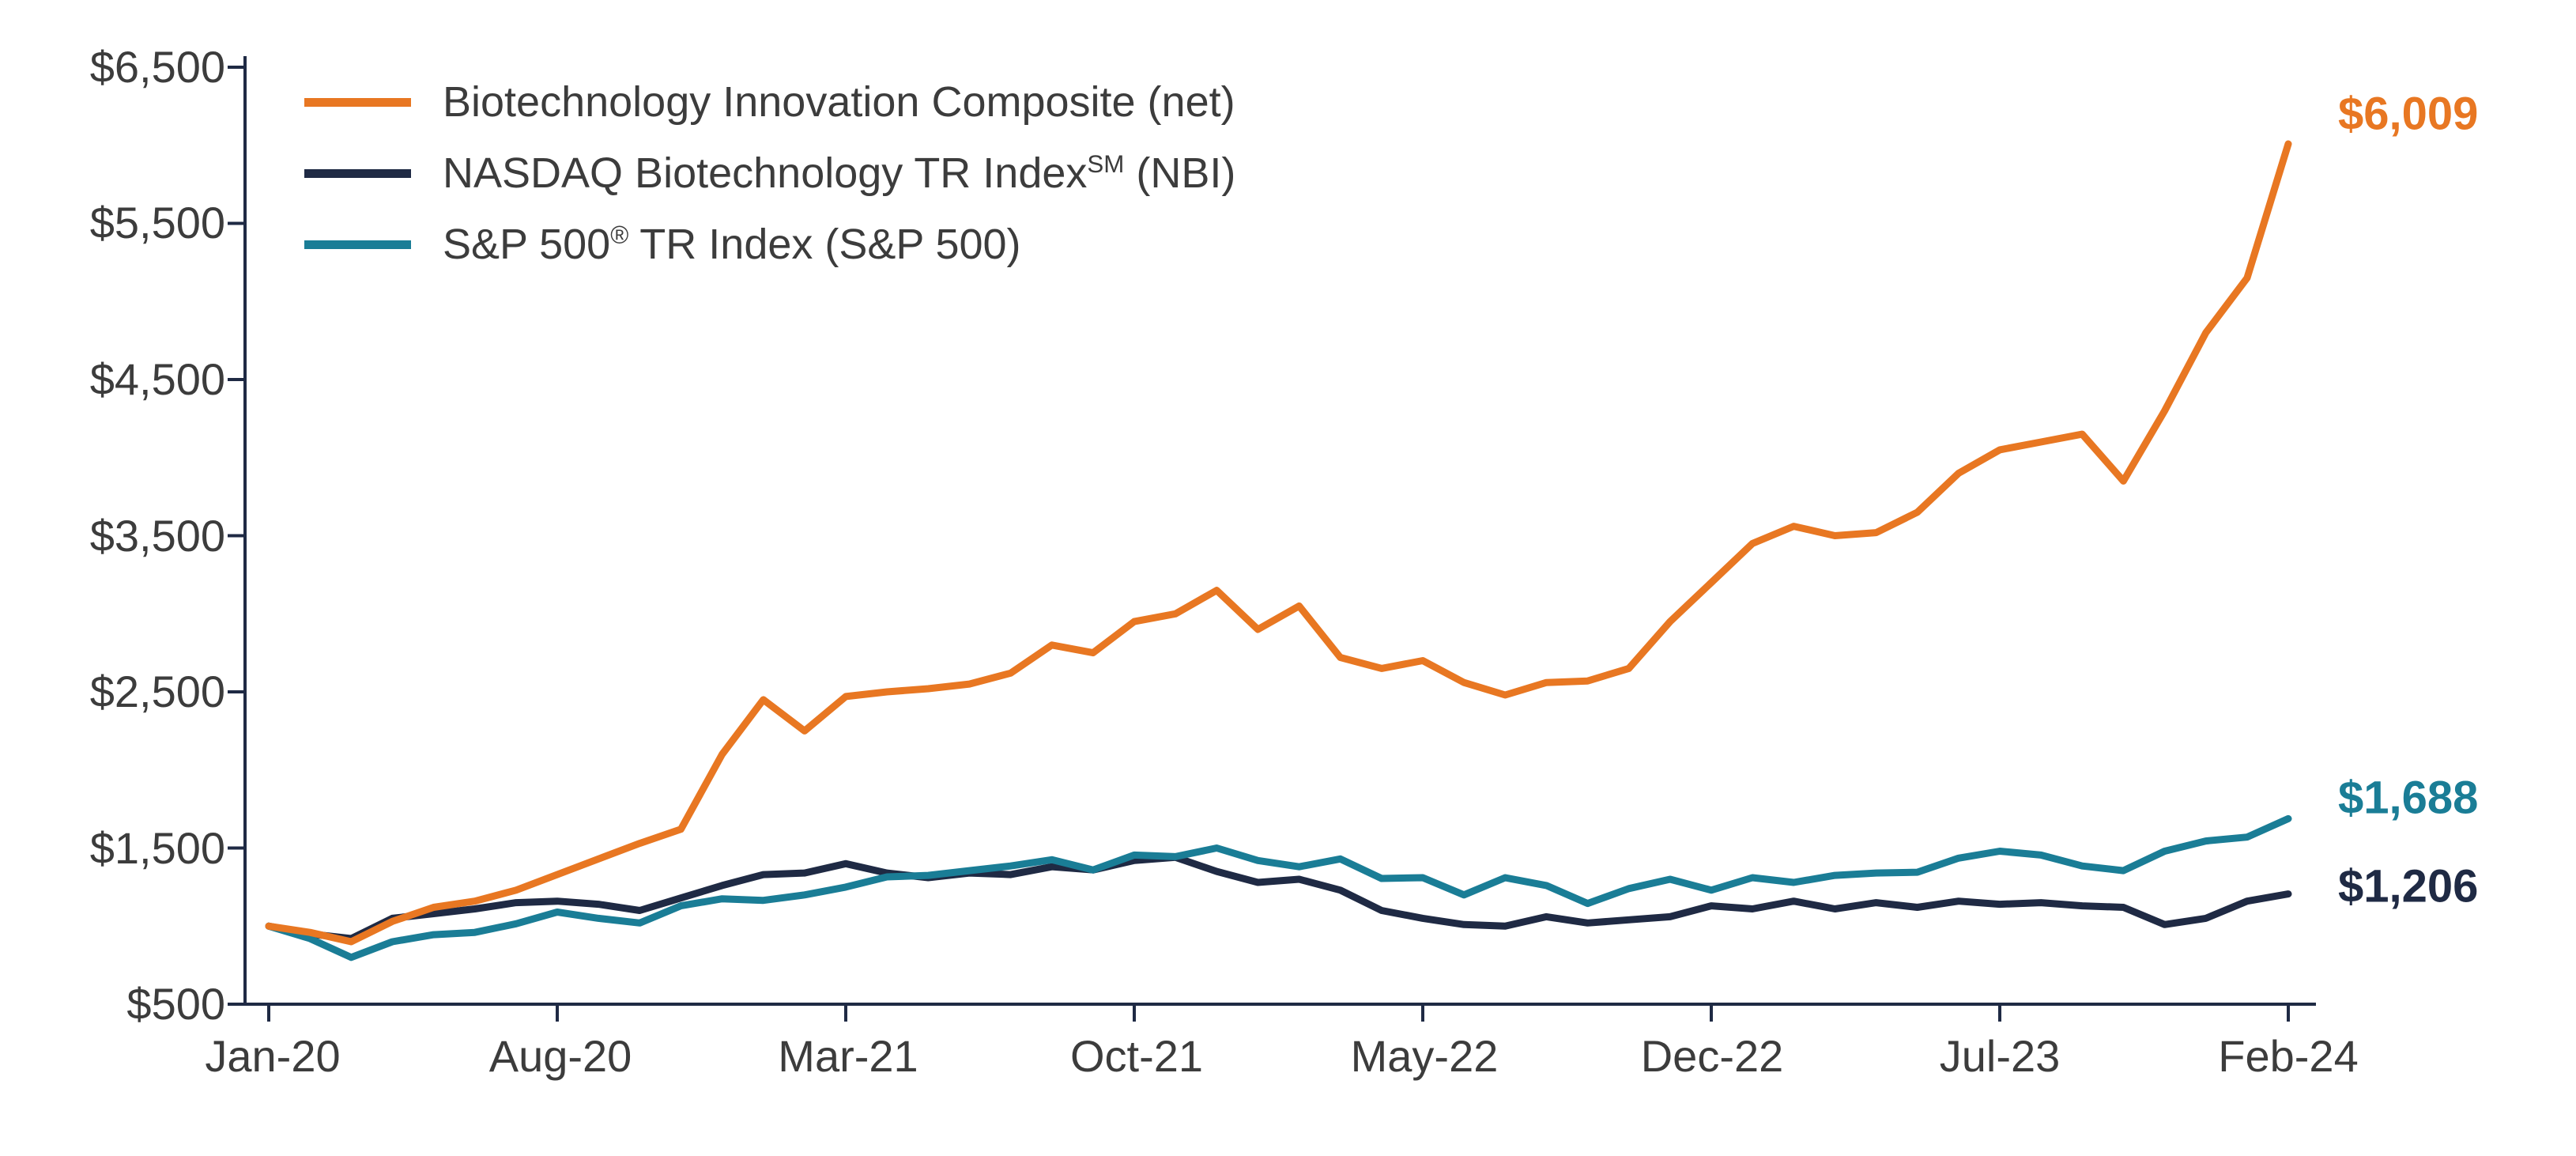 The width and height of the screenshot is (2576, 1156). Describe the element at coordinates (157, 379) in the screenshot. I see `y-tick-label: $4,500` at that location.